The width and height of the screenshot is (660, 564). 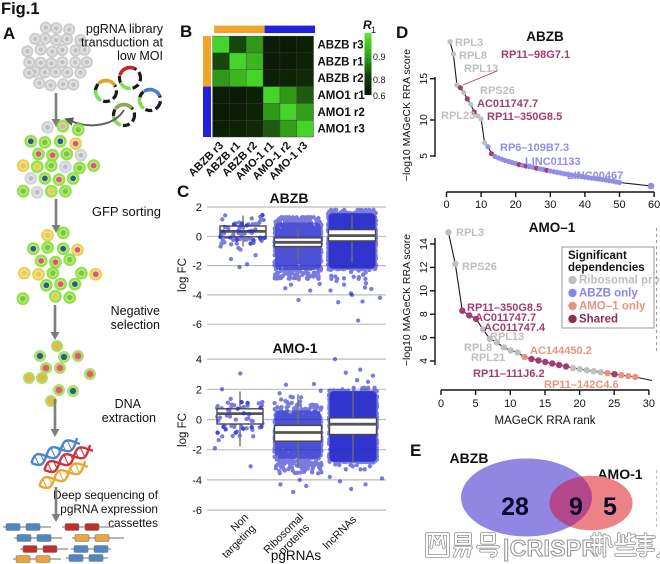 I want to click on svg-text: GFP sorting, so click(x=126, y=211).